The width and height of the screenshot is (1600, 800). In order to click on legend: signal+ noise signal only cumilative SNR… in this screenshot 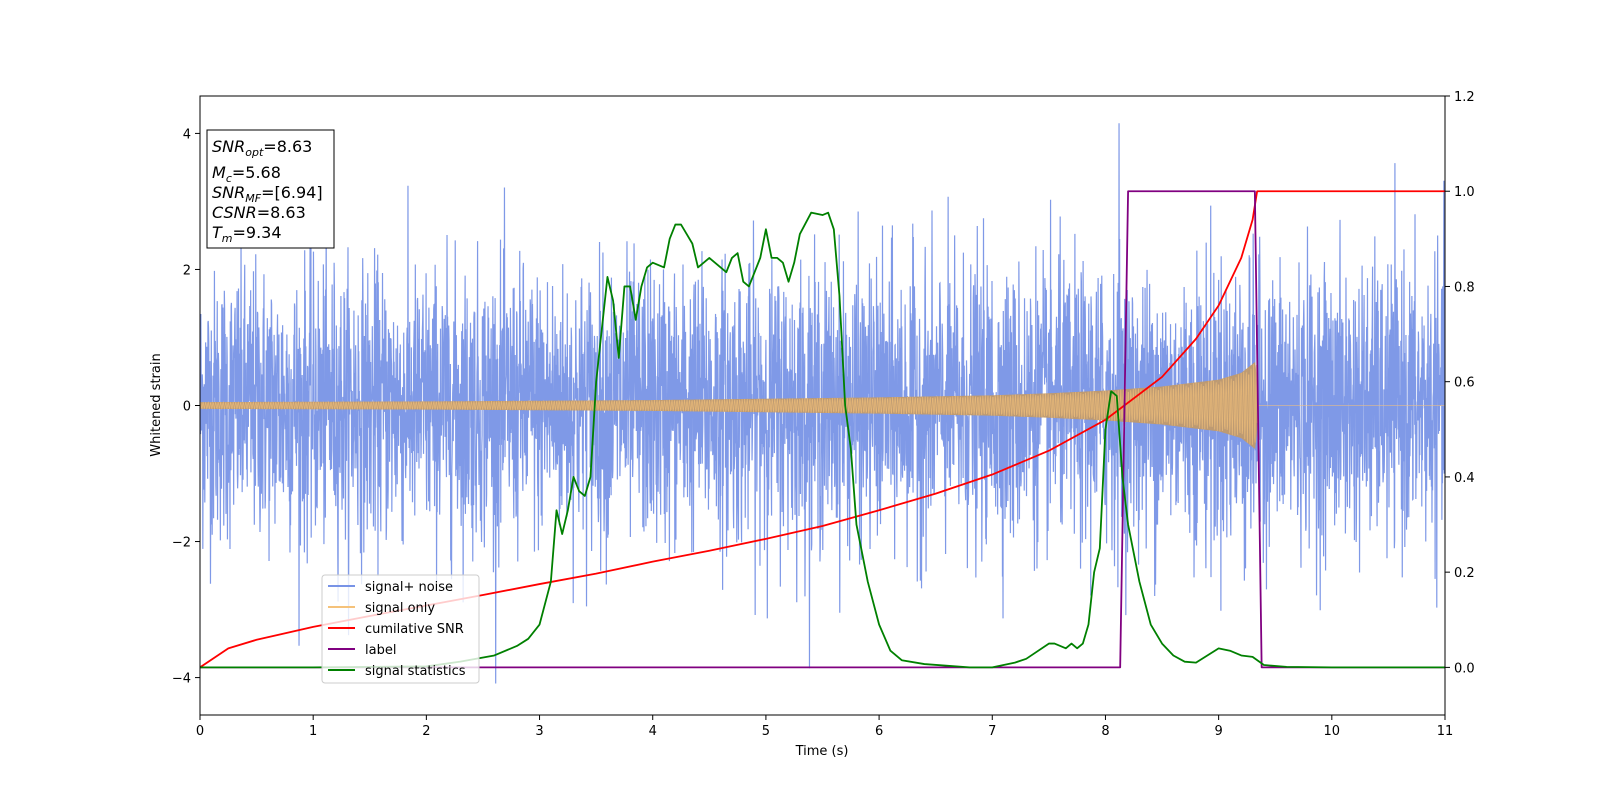, I will do `click(400, 629)`.